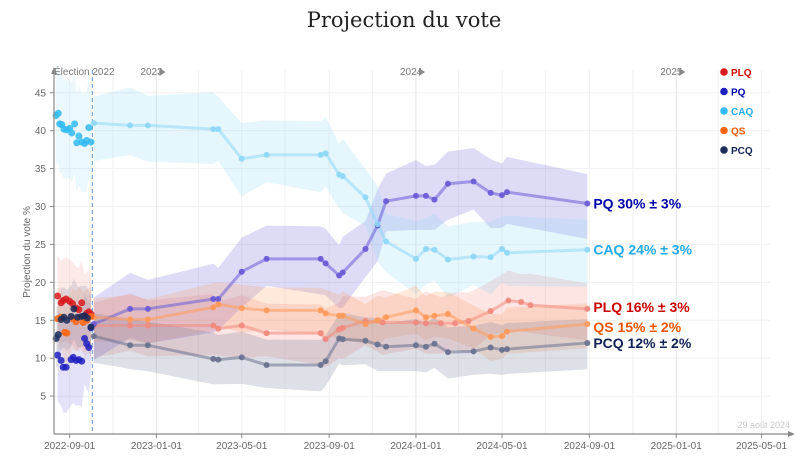 This screenshot has width=808, height=465. Describe the element at coordinates (736, 73) in the screenshot. I see `legend-item-plq: PLQ` at that location.